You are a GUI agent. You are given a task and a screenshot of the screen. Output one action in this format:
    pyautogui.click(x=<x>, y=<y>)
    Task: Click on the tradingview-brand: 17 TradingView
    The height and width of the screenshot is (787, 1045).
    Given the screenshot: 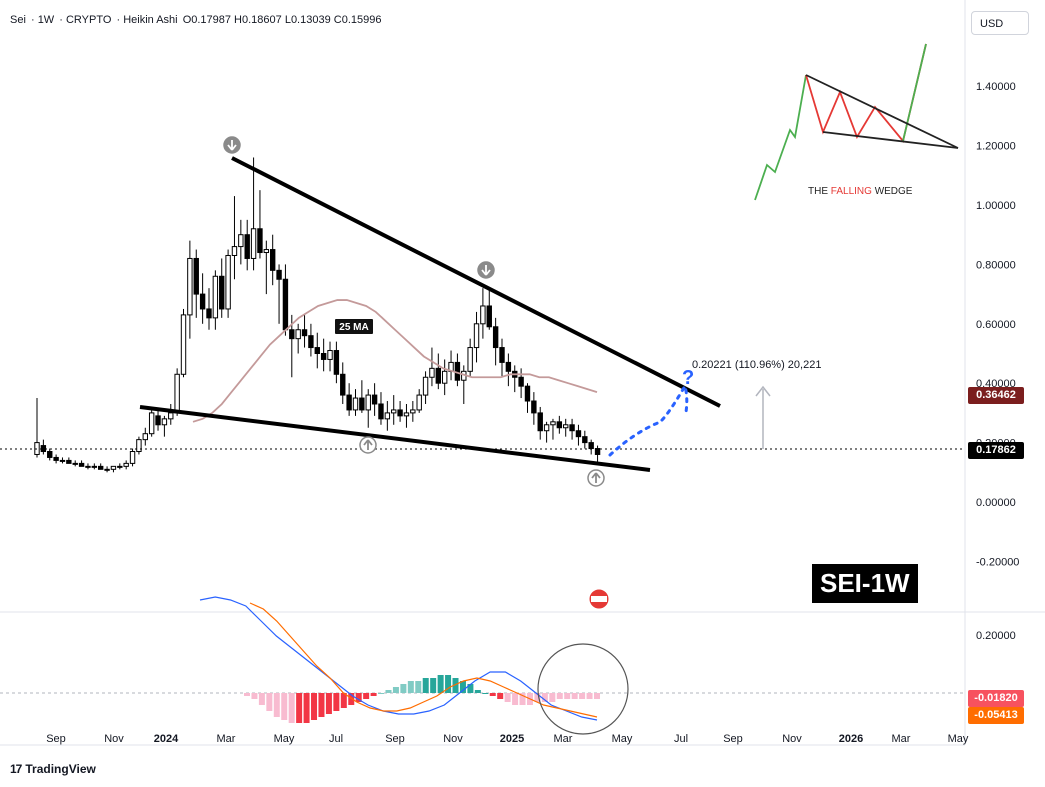 What is the action you would take?
    pyautogui.click(x=53, y=769)
    